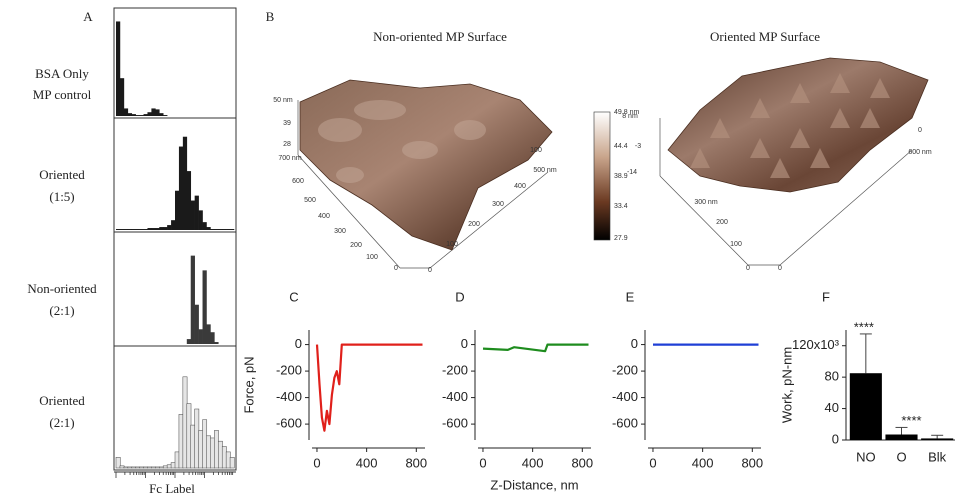  Describe the element at coordinates (324, 216) in the screenshot. I see `surface-tick-label: 400` at that location.